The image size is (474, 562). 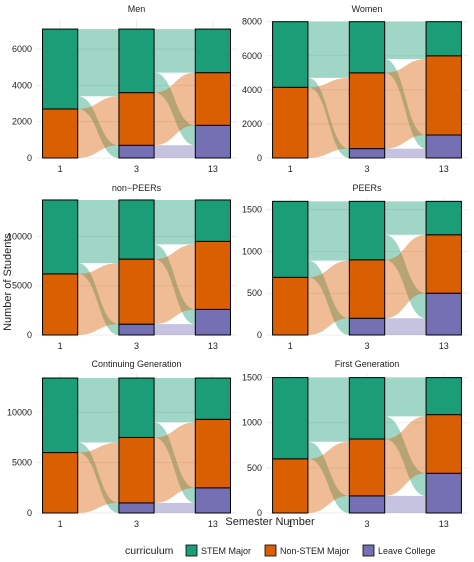 I want to click on y-tick-label: 8000, so click(x=252, y=22).